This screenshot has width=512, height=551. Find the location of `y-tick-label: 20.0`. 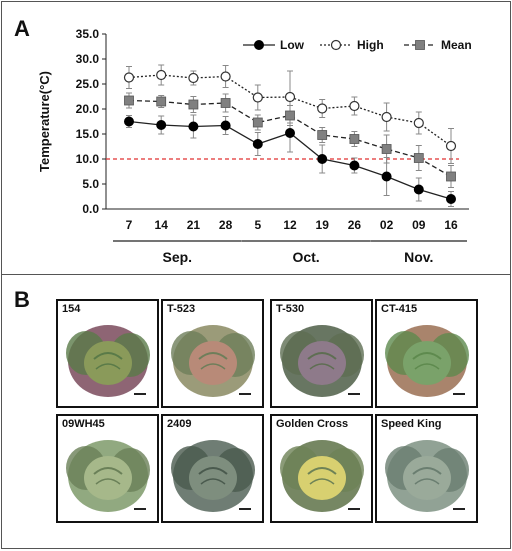

y-tick-label: 20.0 is located at coordinates (88, 109).